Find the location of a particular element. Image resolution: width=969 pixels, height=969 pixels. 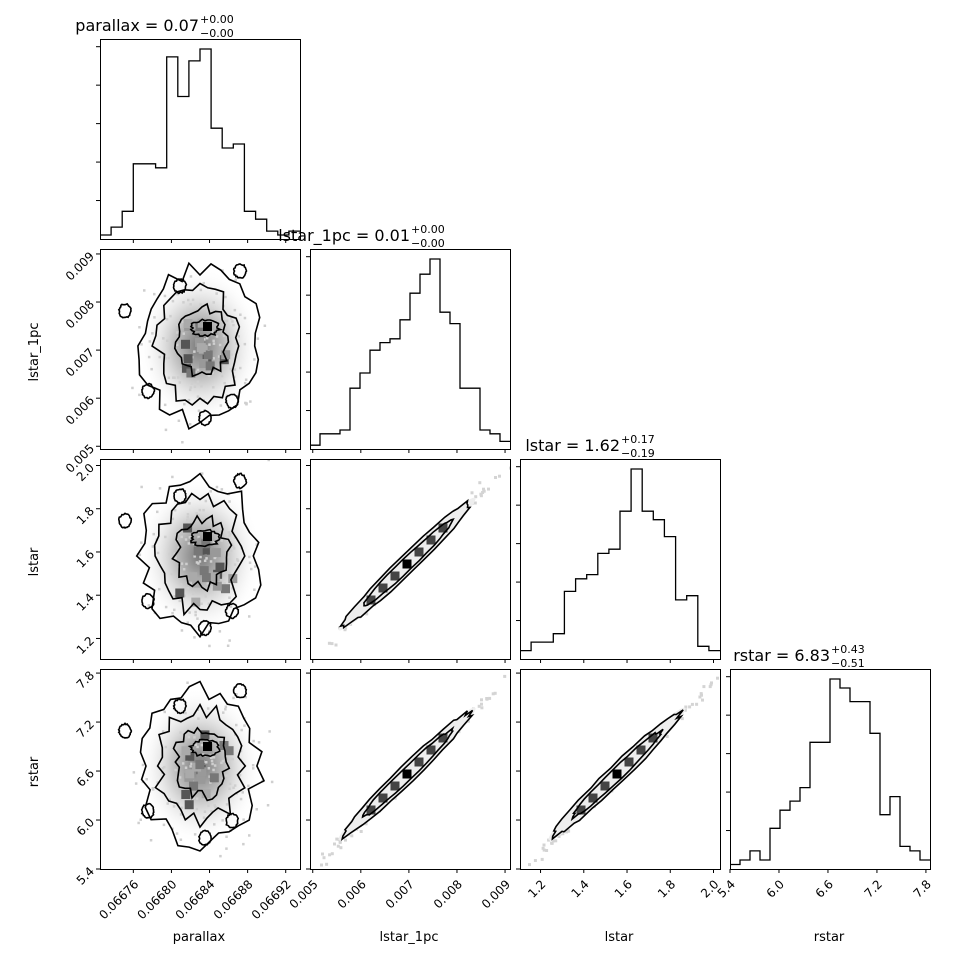

title-lstar-sub: −0.19 is located at coordinates (638, 453).